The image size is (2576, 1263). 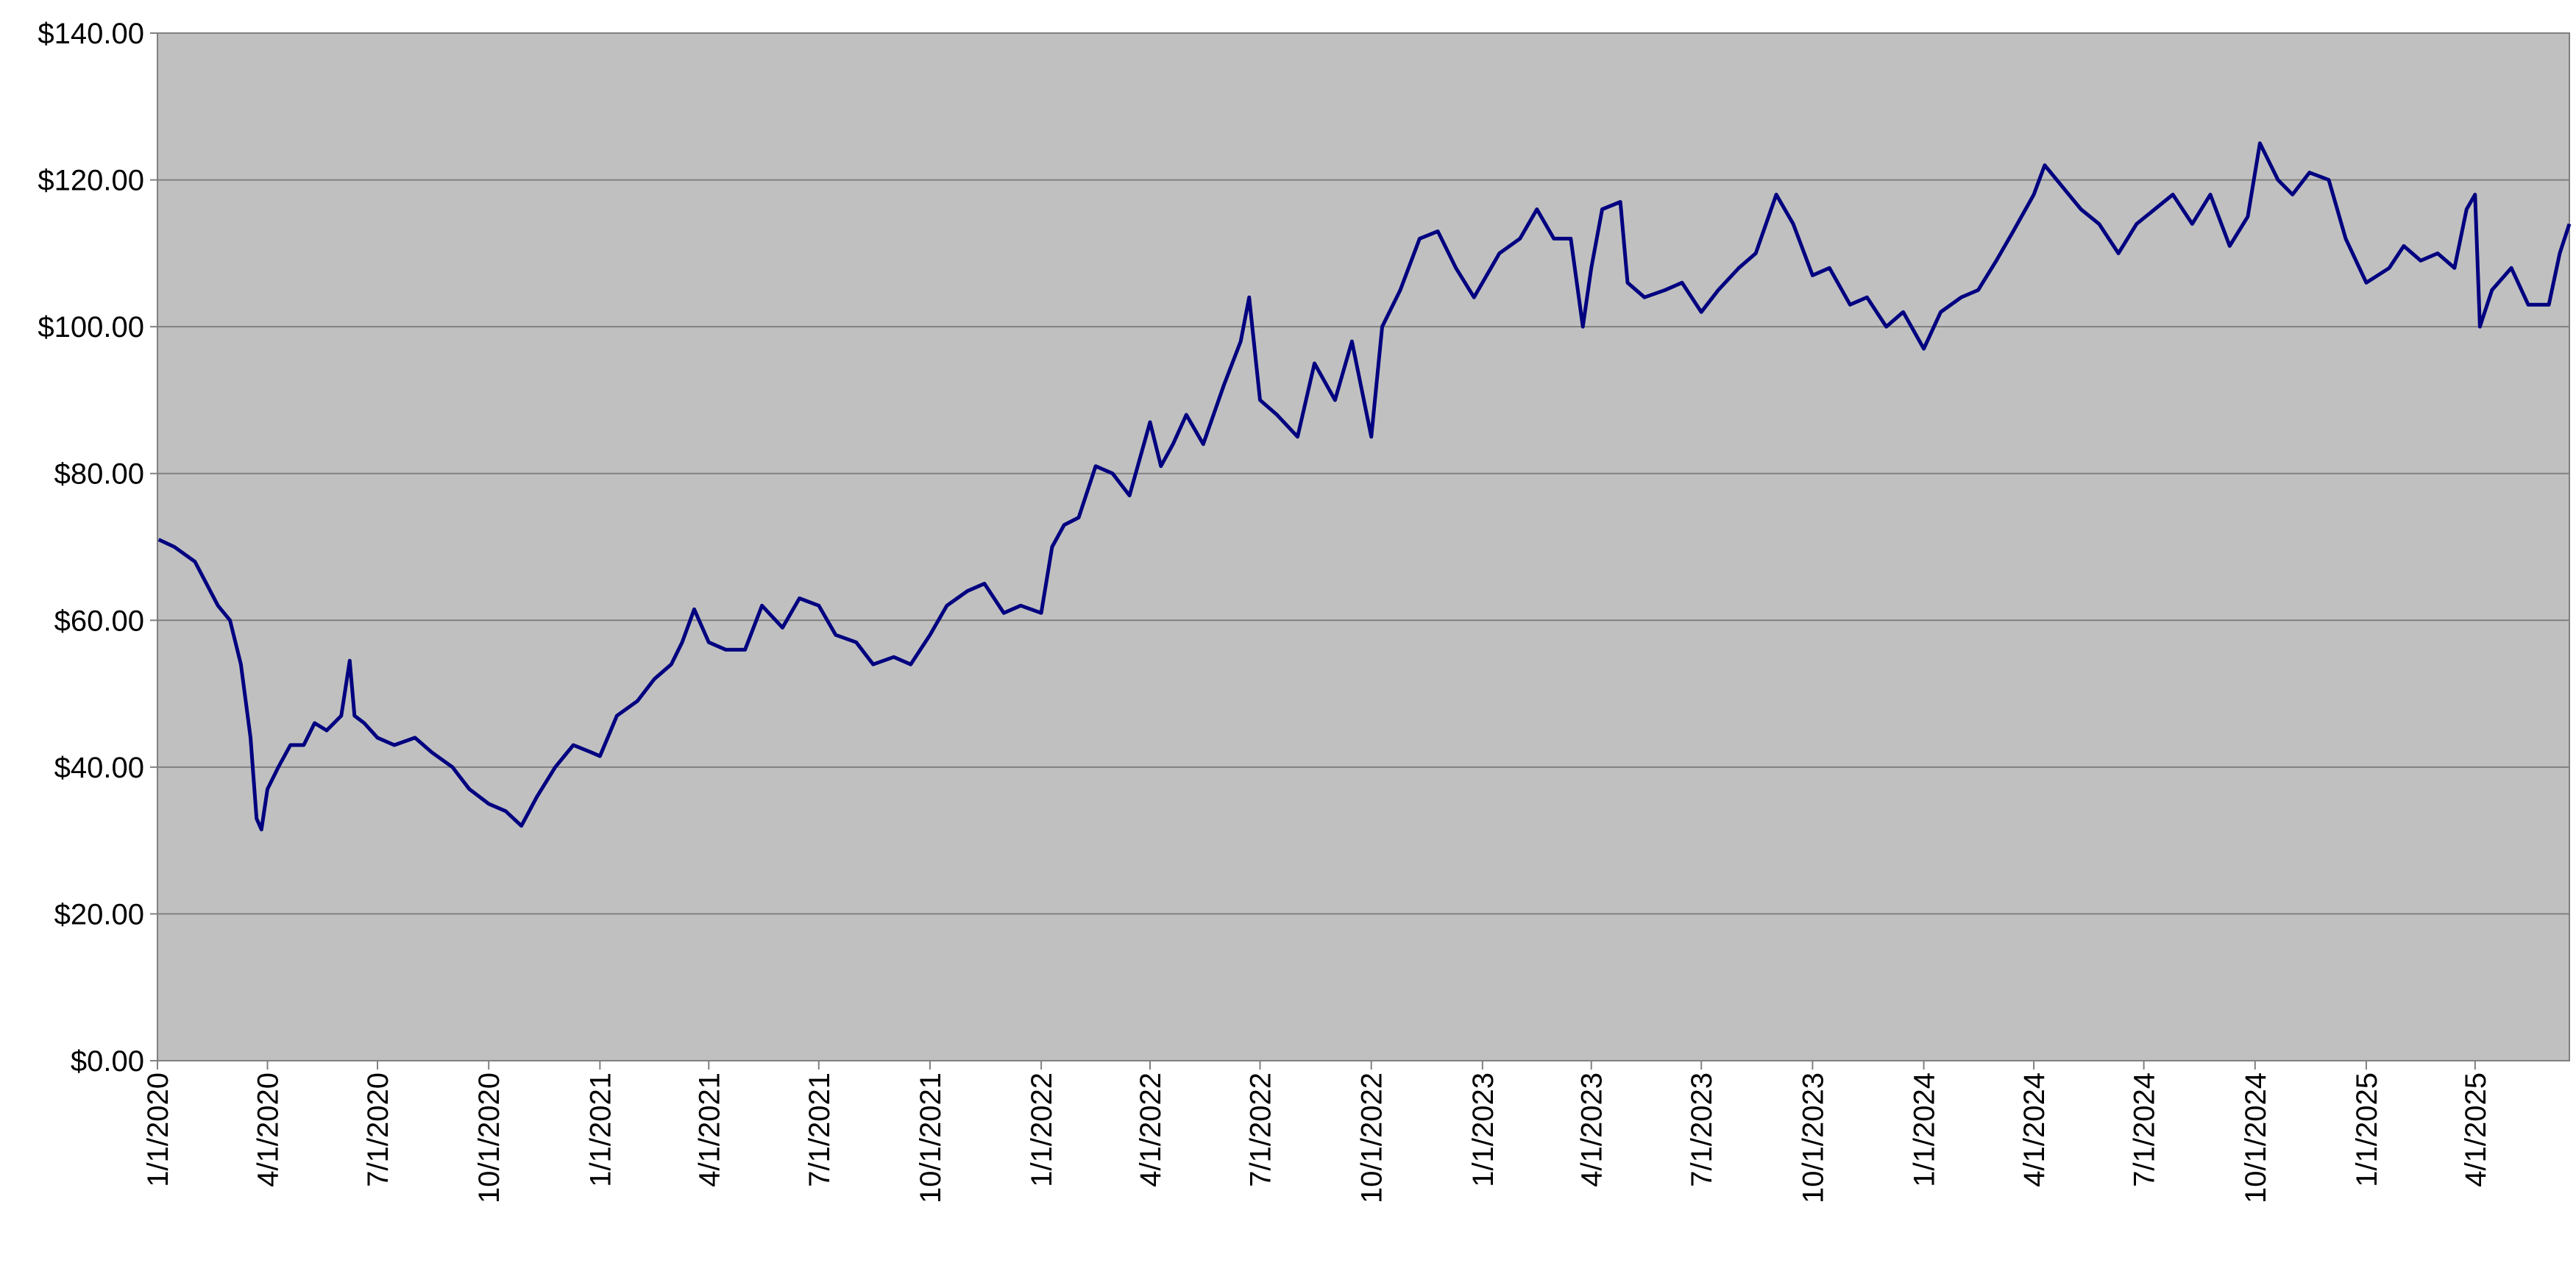 What do you see at coordinates (709, 1129) in the screenshot?
I see `x-tick-label: 4/1/2021` at bounding box center [709, 1129].